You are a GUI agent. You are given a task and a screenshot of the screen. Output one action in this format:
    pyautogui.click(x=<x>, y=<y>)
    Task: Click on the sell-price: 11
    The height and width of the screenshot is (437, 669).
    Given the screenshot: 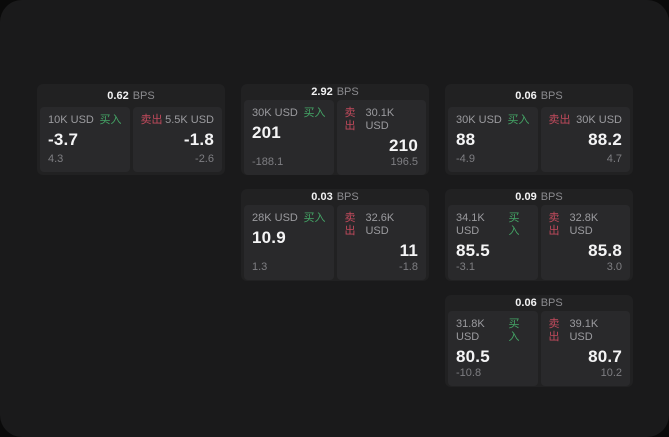 What is the action you would take?
    pyautogui.click(x=408, y=250)
    